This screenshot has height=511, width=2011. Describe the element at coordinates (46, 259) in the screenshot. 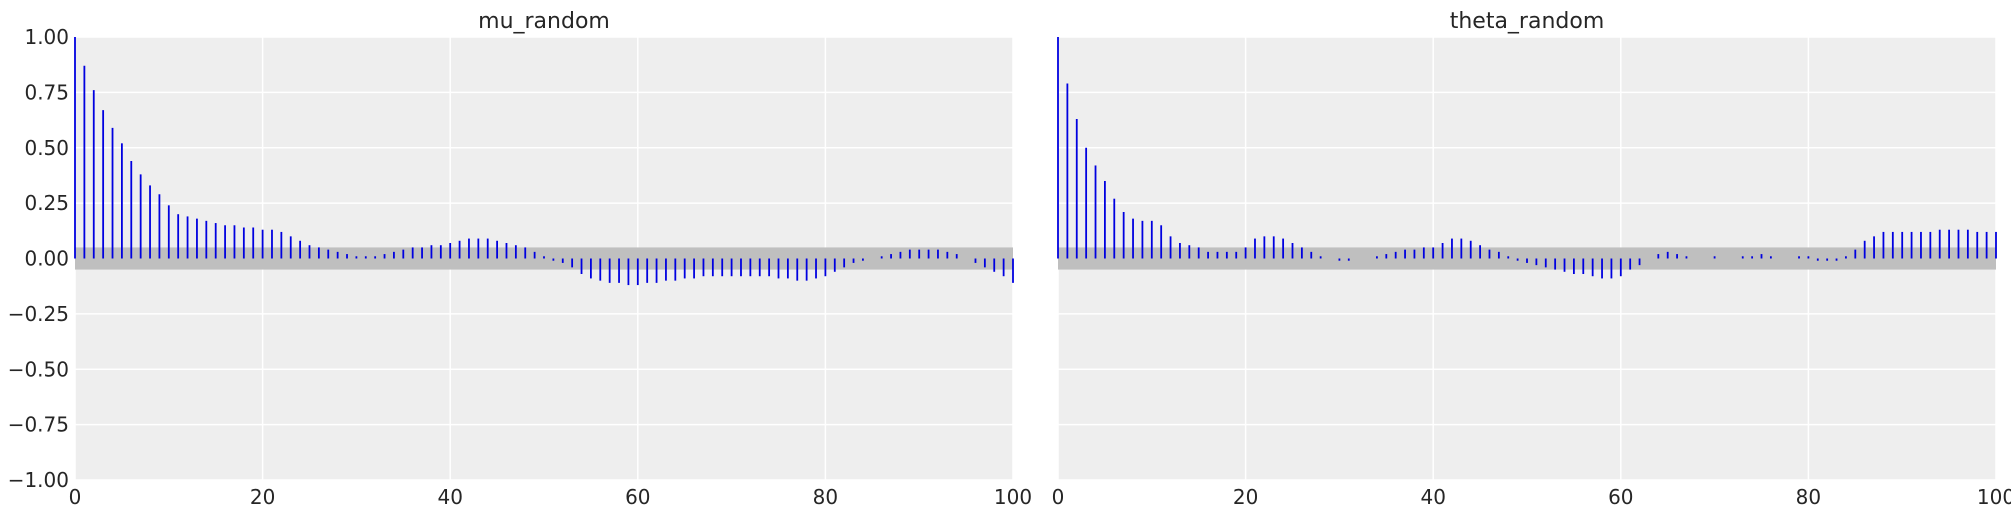

I see `y-tick-label: 0.00` at that location.